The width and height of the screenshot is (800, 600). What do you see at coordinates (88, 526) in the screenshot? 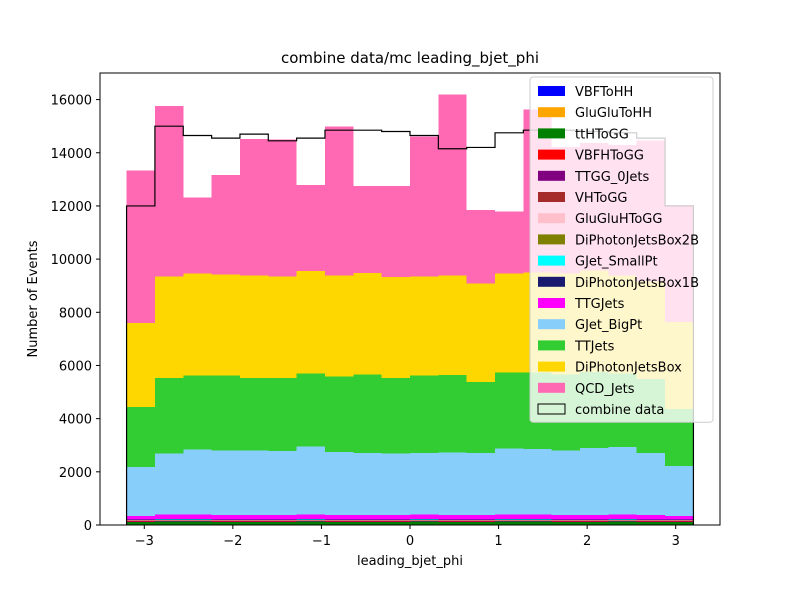
I see `y-tick-label-0: 0` at bounding box center [88, 526].